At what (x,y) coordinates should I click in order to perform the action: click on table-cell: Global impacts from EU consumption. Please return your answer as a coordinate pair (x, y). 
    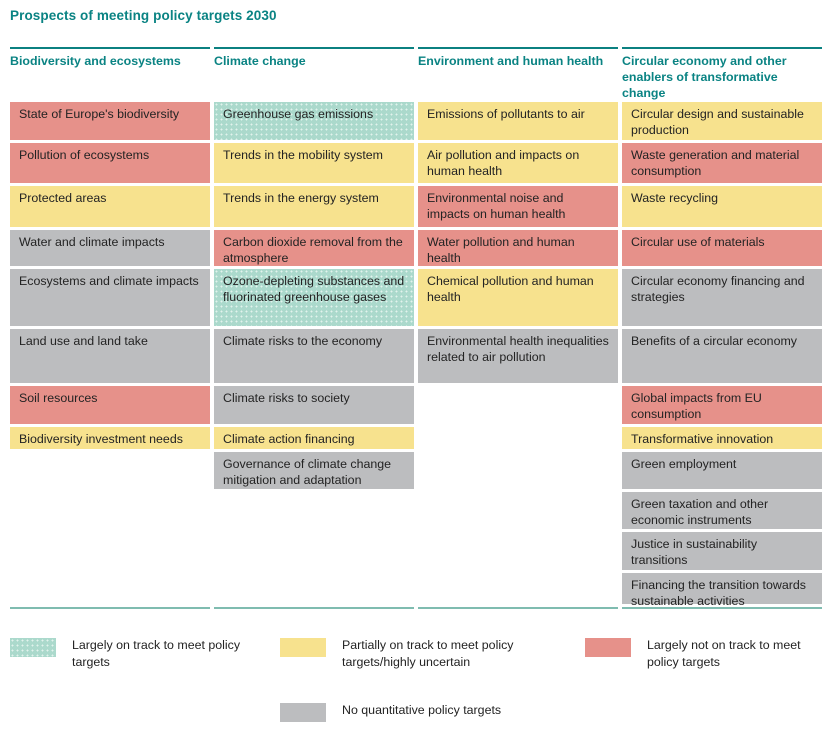
    Looking at the image, I should click on (722, 405).